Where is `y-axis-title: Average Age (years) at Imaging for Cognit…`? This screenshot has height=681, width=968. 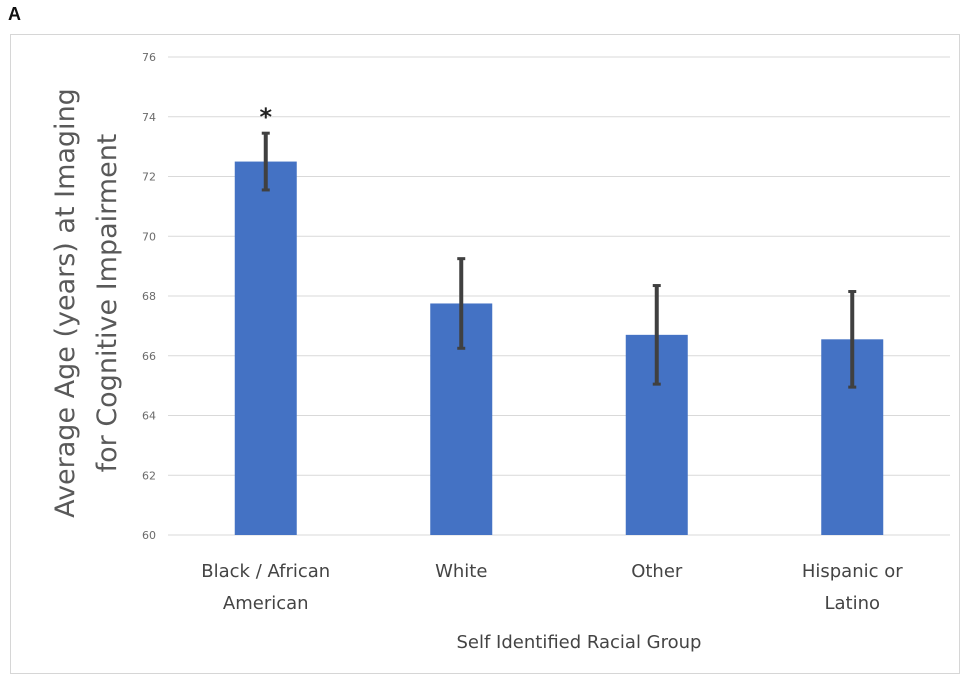
y-axis-title: Average Age (years) at Imaging for Cognit… is located at coordinates (86, 303).